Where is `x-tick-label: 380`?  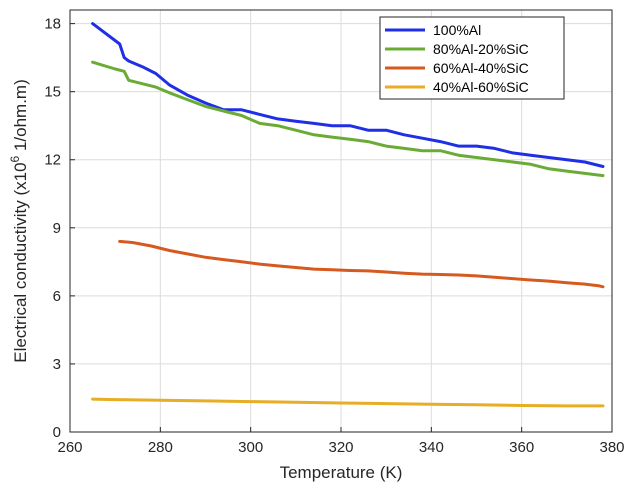
x-tick-label: 380 is located at coordinates (611, 447).